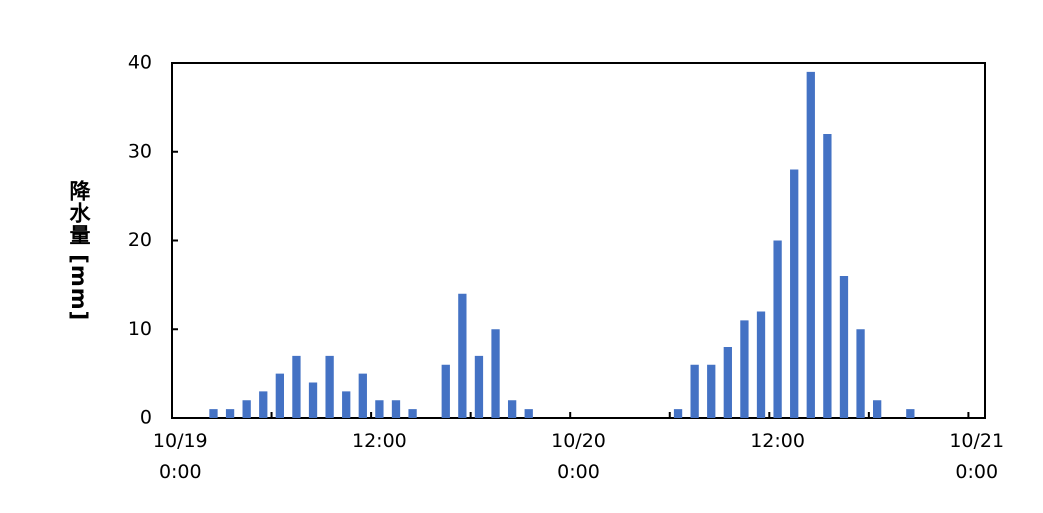  I want to click on y-tick-label: 0, so click(146, 418).